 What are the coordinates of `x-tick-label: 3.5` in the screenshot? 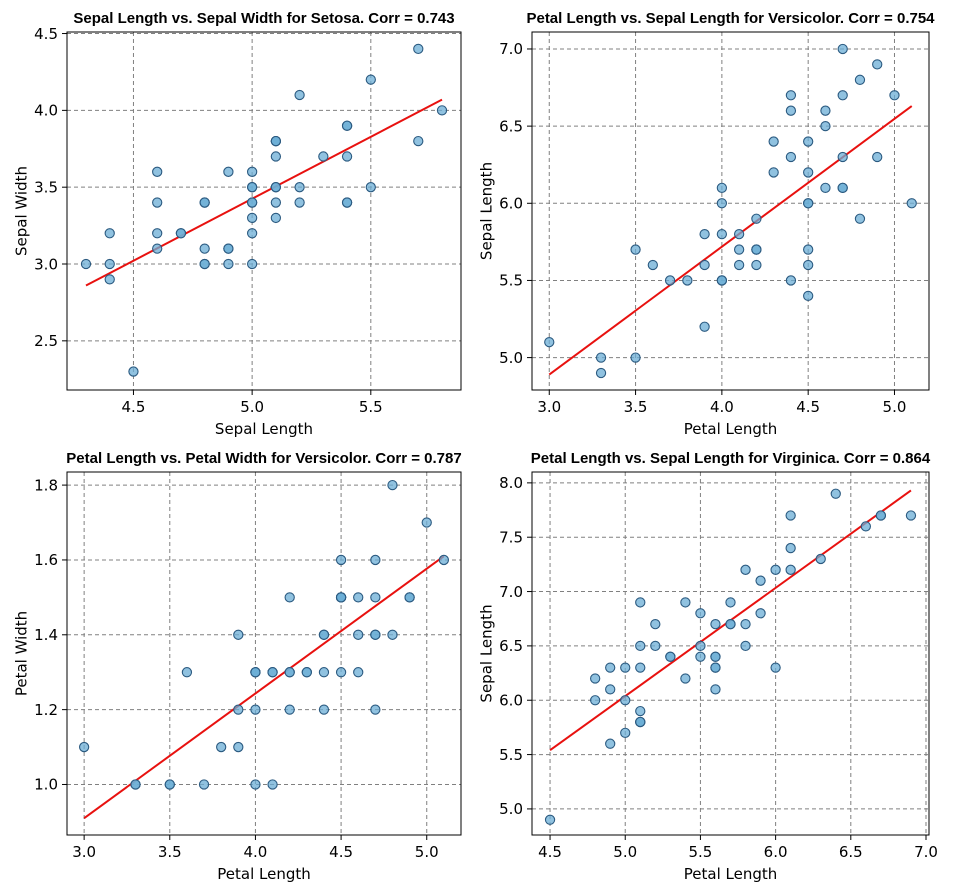 It's located at (636, 407).